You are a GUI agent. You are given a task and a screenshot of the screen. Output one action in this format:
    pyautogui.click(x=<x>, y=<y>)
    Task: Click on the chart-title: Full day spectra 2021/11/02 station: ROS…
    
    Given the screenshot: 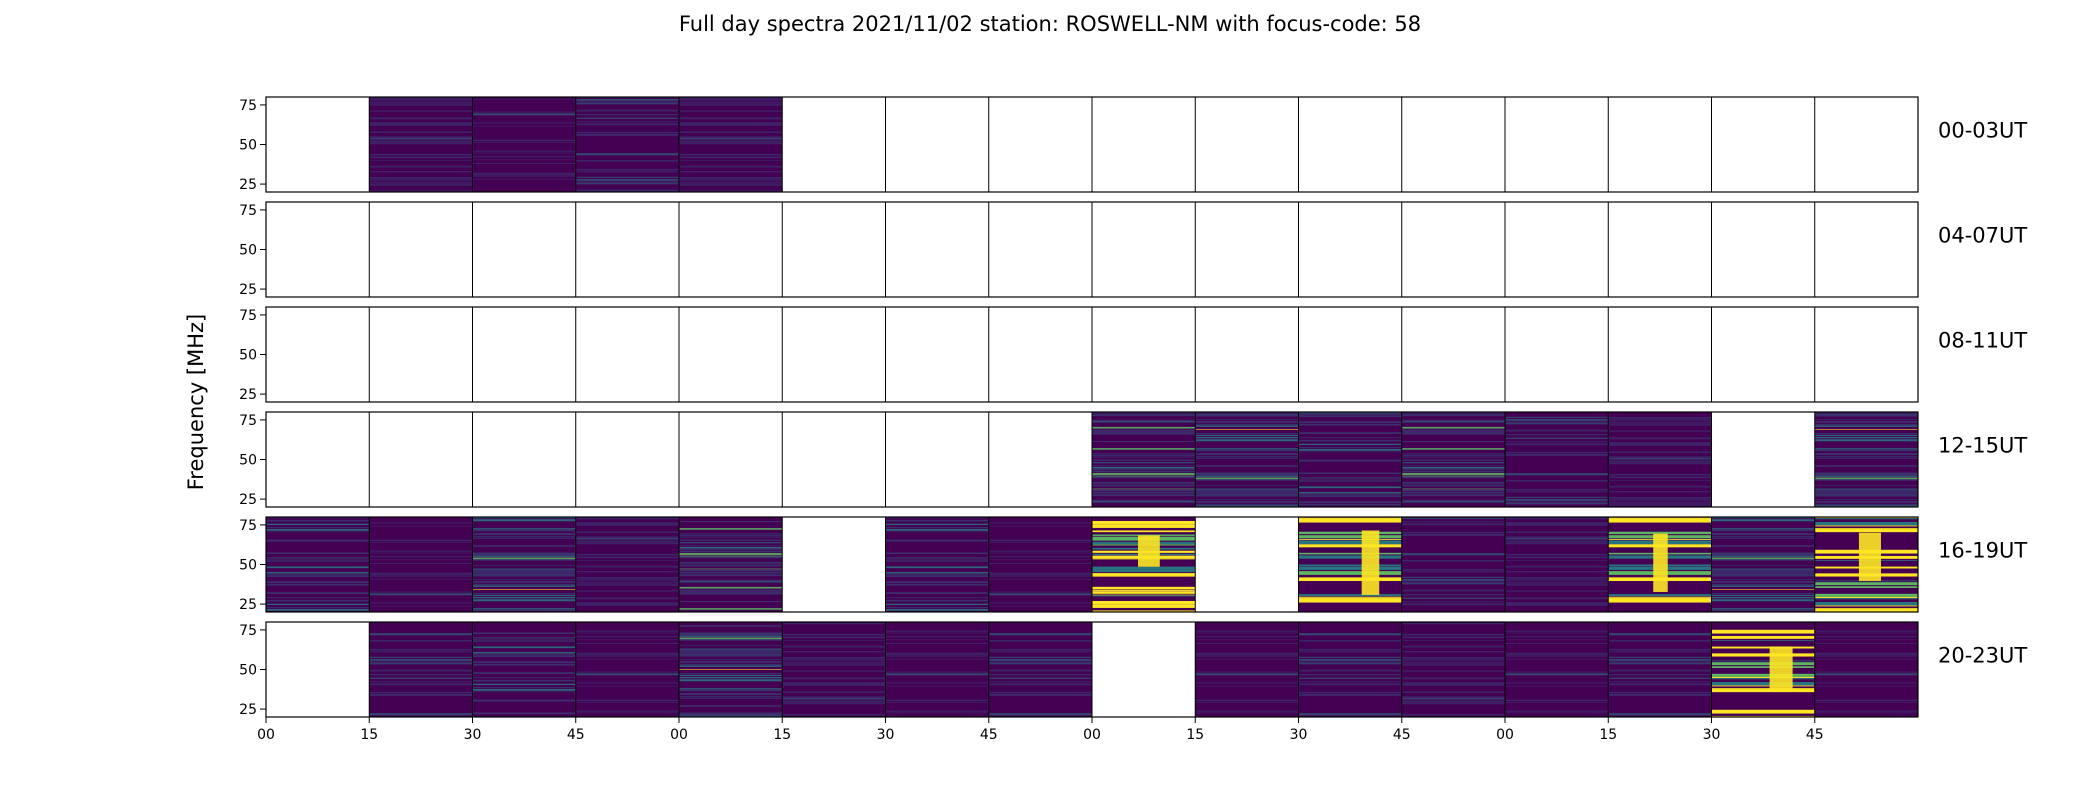 What is the action you would take?
    pyautogui.click(x=1050, y=24)
    